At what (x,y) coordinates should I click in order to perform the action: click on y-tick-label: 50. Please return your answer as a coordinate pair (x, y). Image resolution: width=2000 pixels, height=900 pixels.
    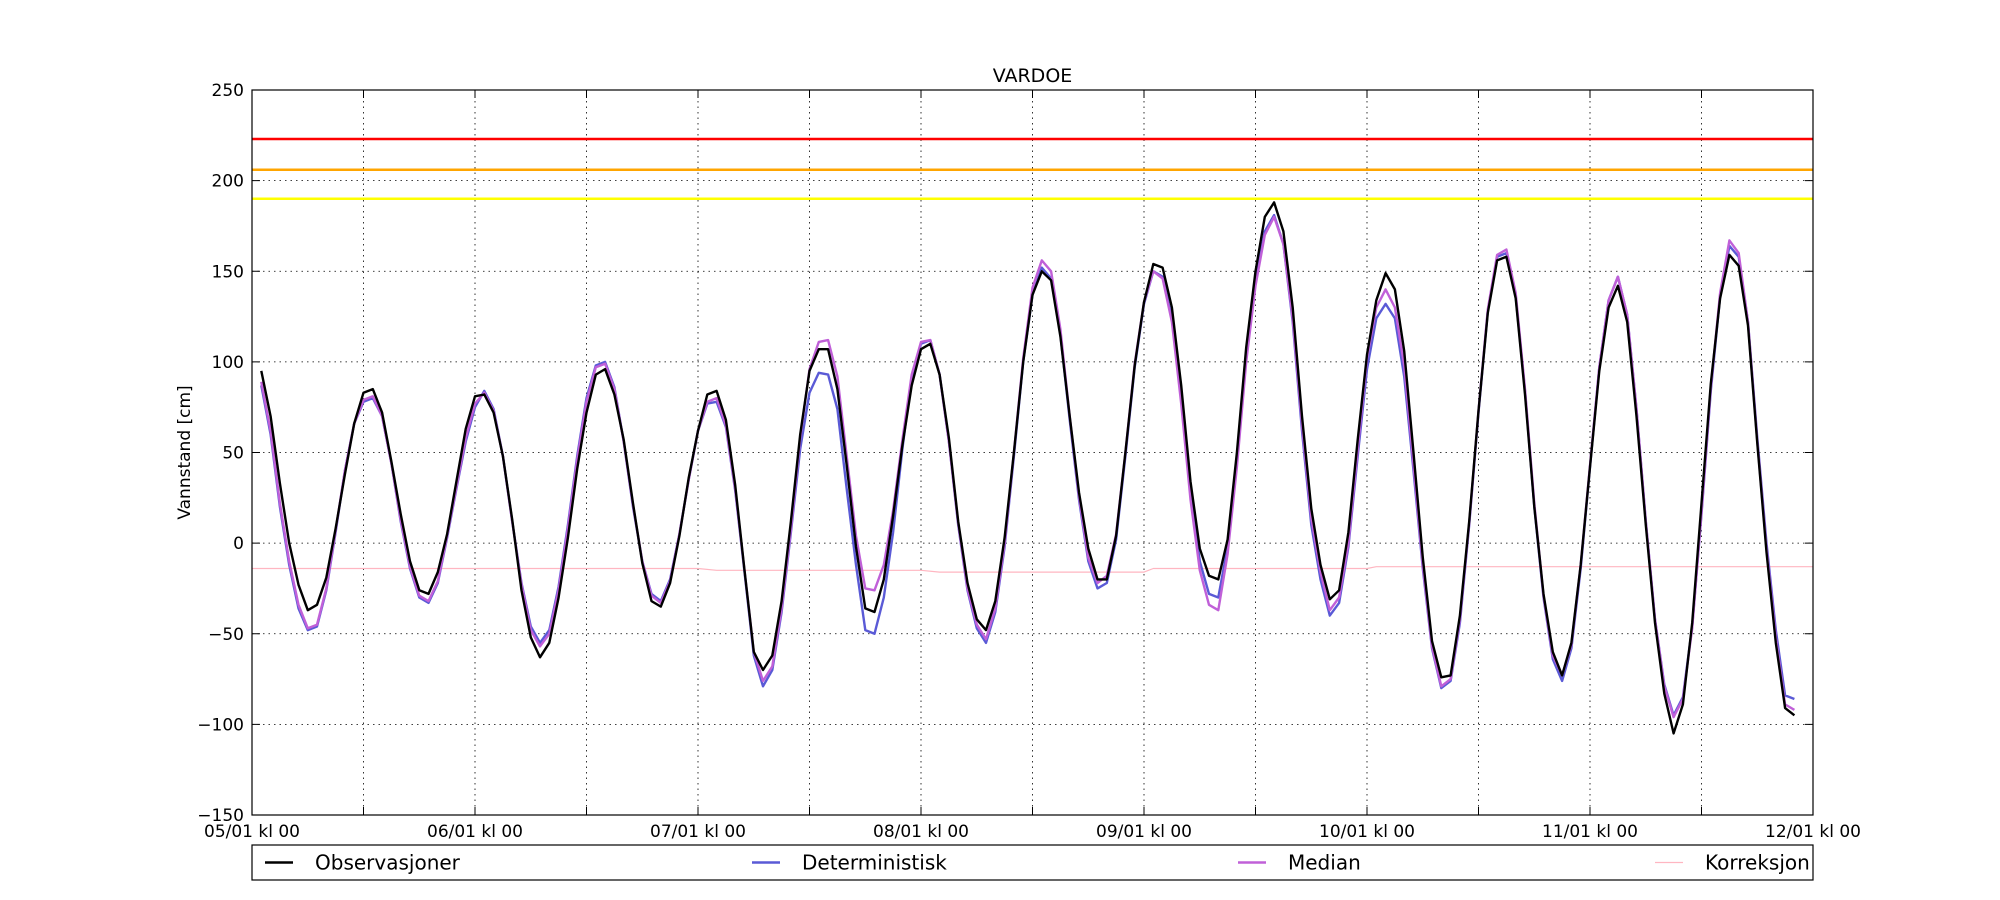
    Looking at the image, I should click on (233, 454).